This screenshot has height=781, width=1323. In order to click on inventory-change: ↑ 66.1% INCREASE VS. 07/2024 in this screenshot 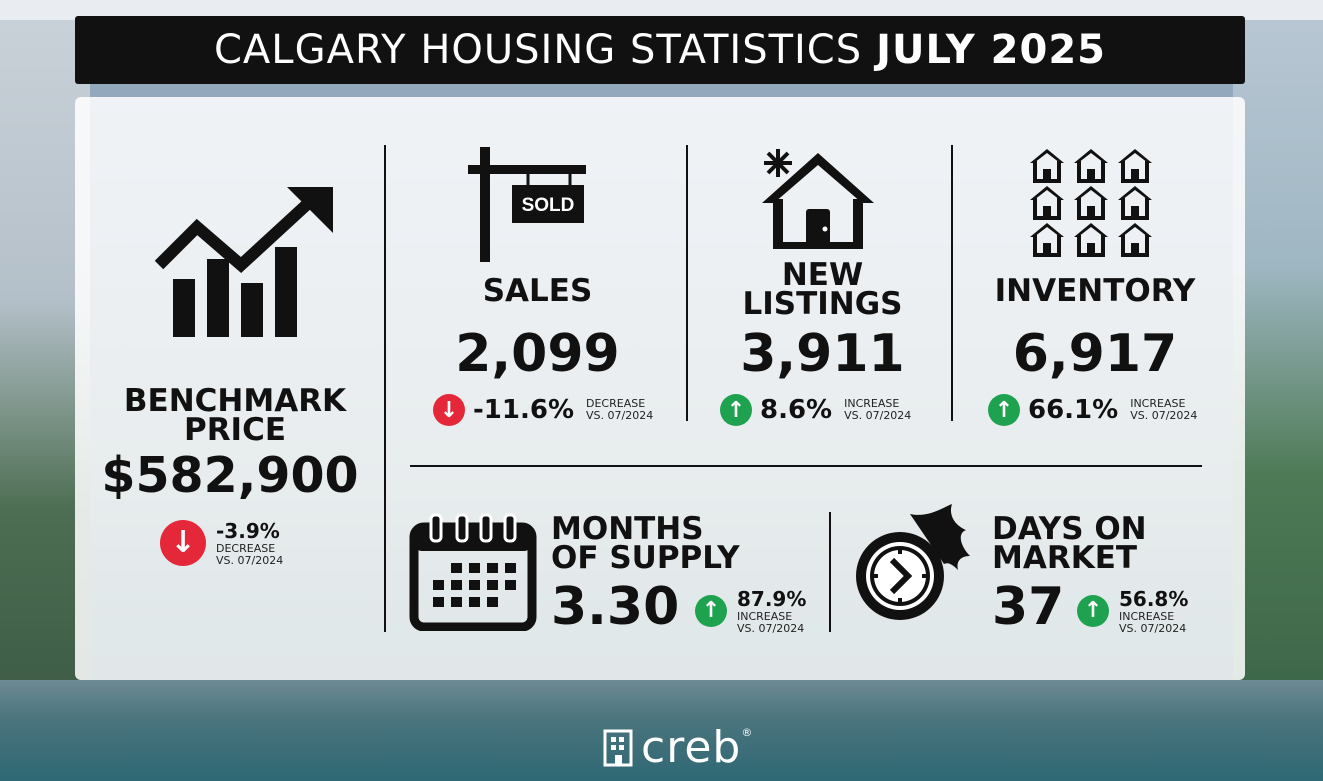, I will do `click(1092, 410)`.